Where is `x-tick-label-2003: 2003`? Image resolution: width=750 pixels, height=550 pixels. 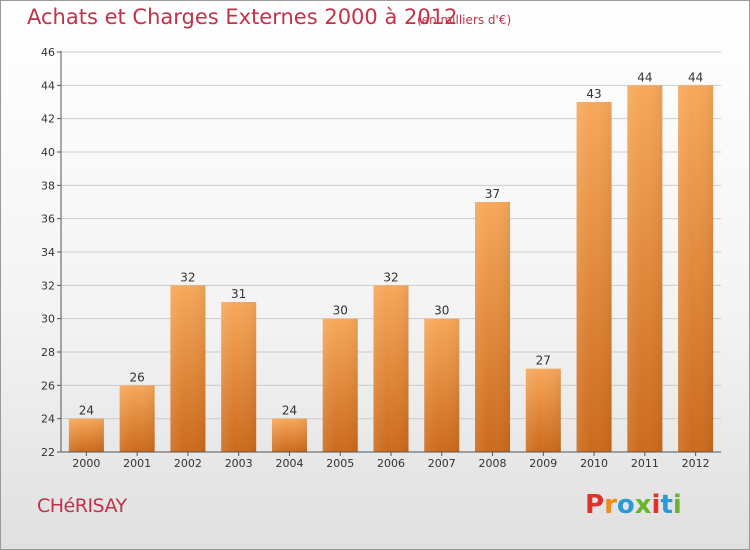 x-tick-label-2003: 2003 is located at coordinates (239, 463).